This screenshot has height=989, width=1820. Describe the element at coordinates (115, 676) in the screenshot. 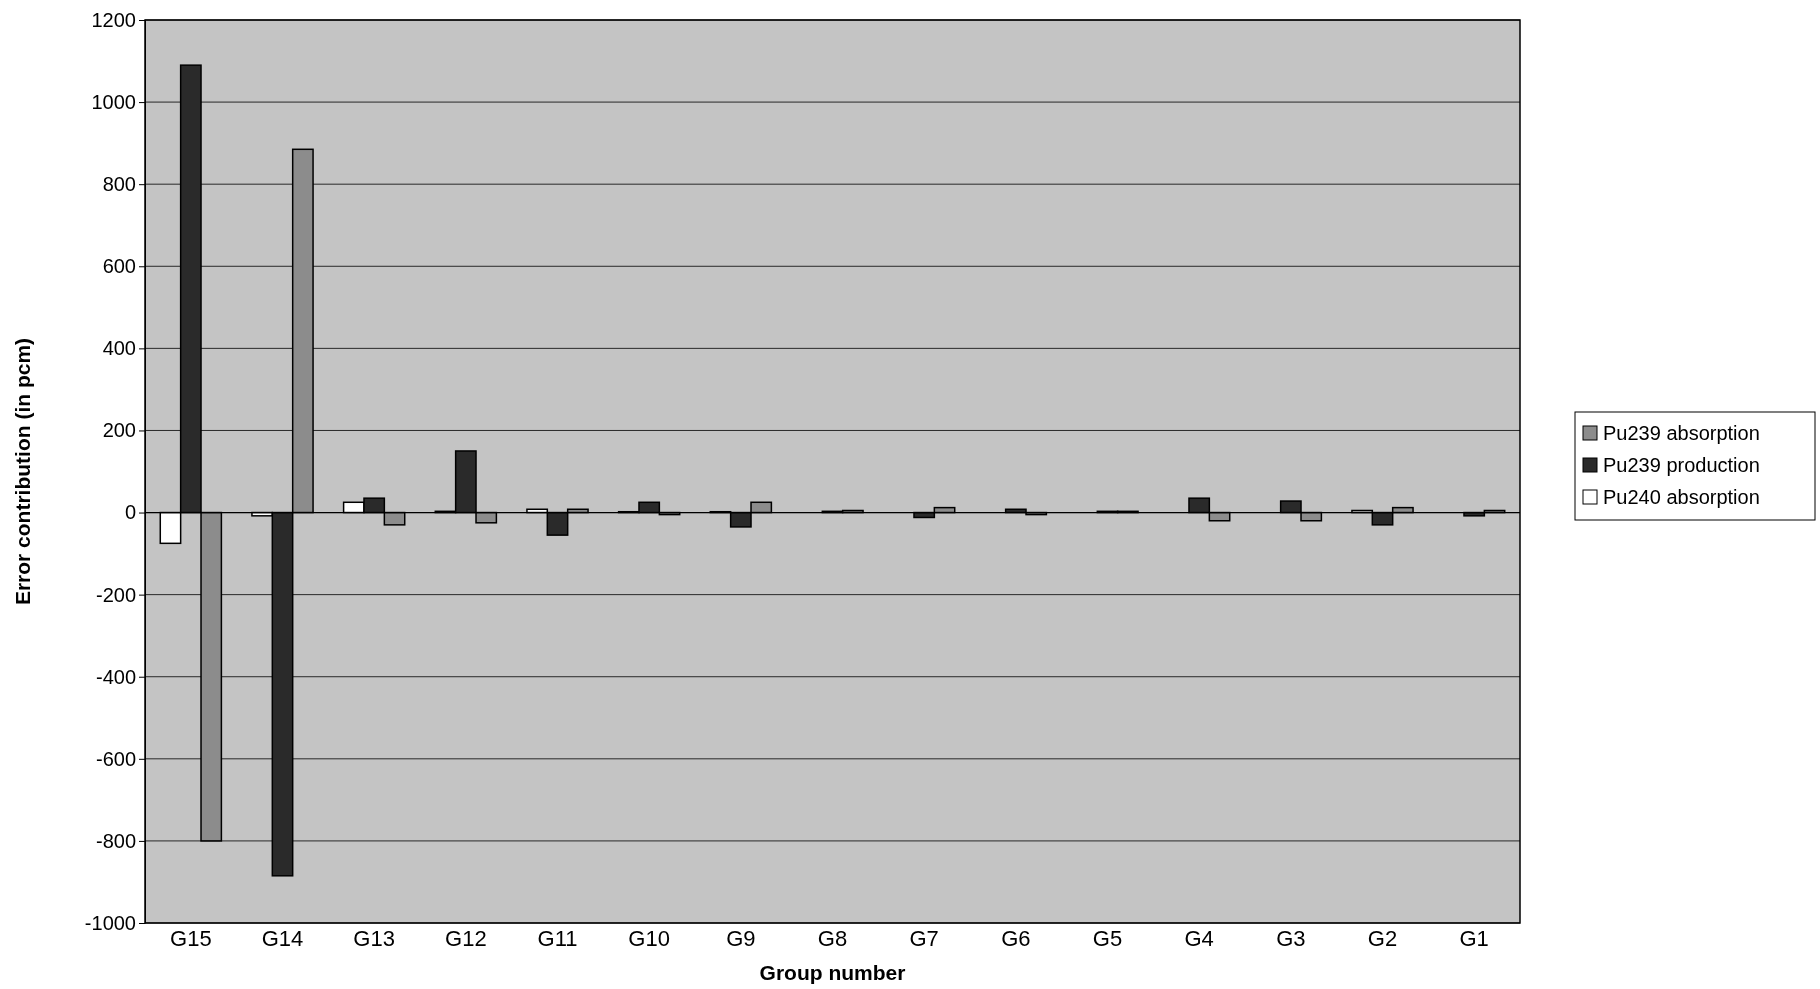

I see `y-tick-label: -400` at that location.